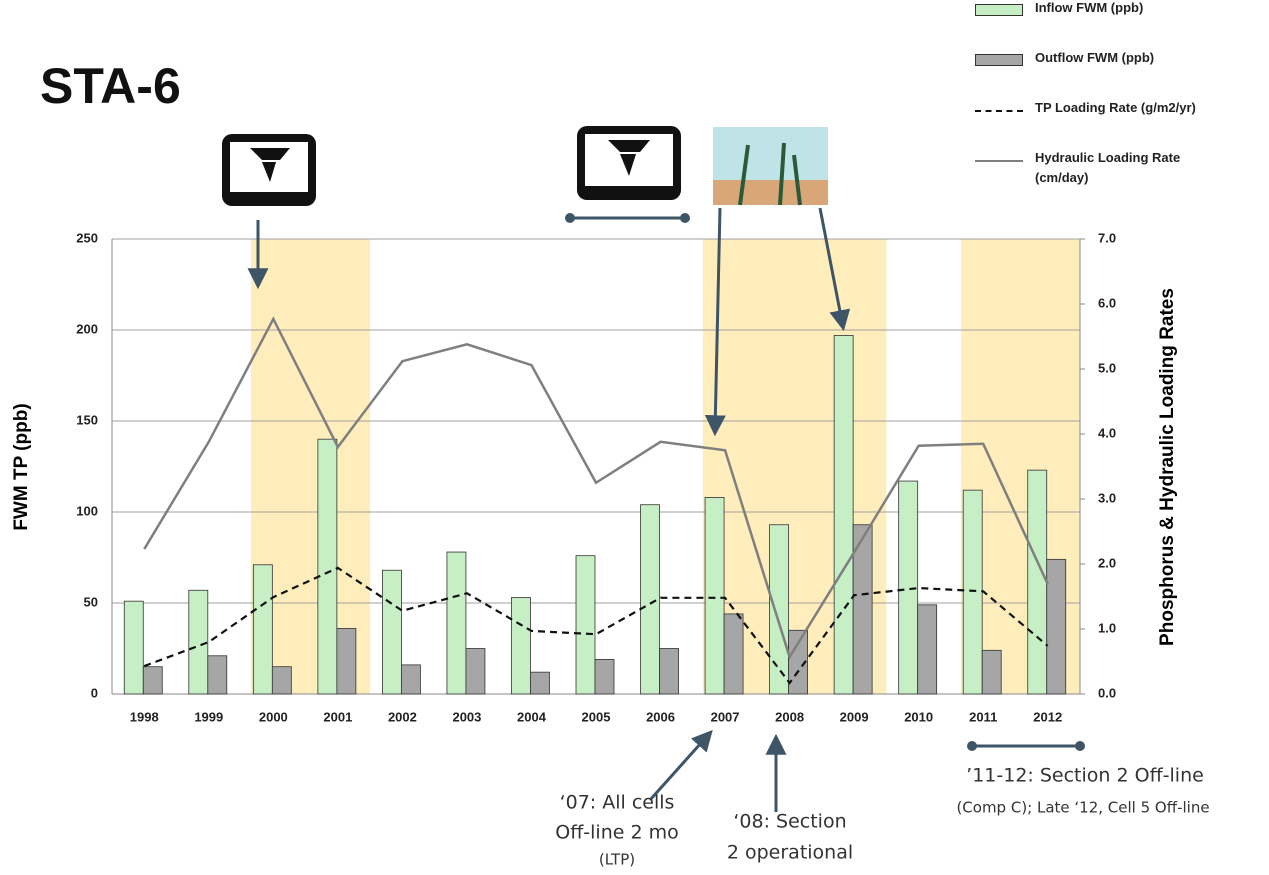 Image resolution: width=1269 pixels, height=875 pixels. I want to click on annotation: ’11-12: Section 2 Off-line, so click(1085, 776).